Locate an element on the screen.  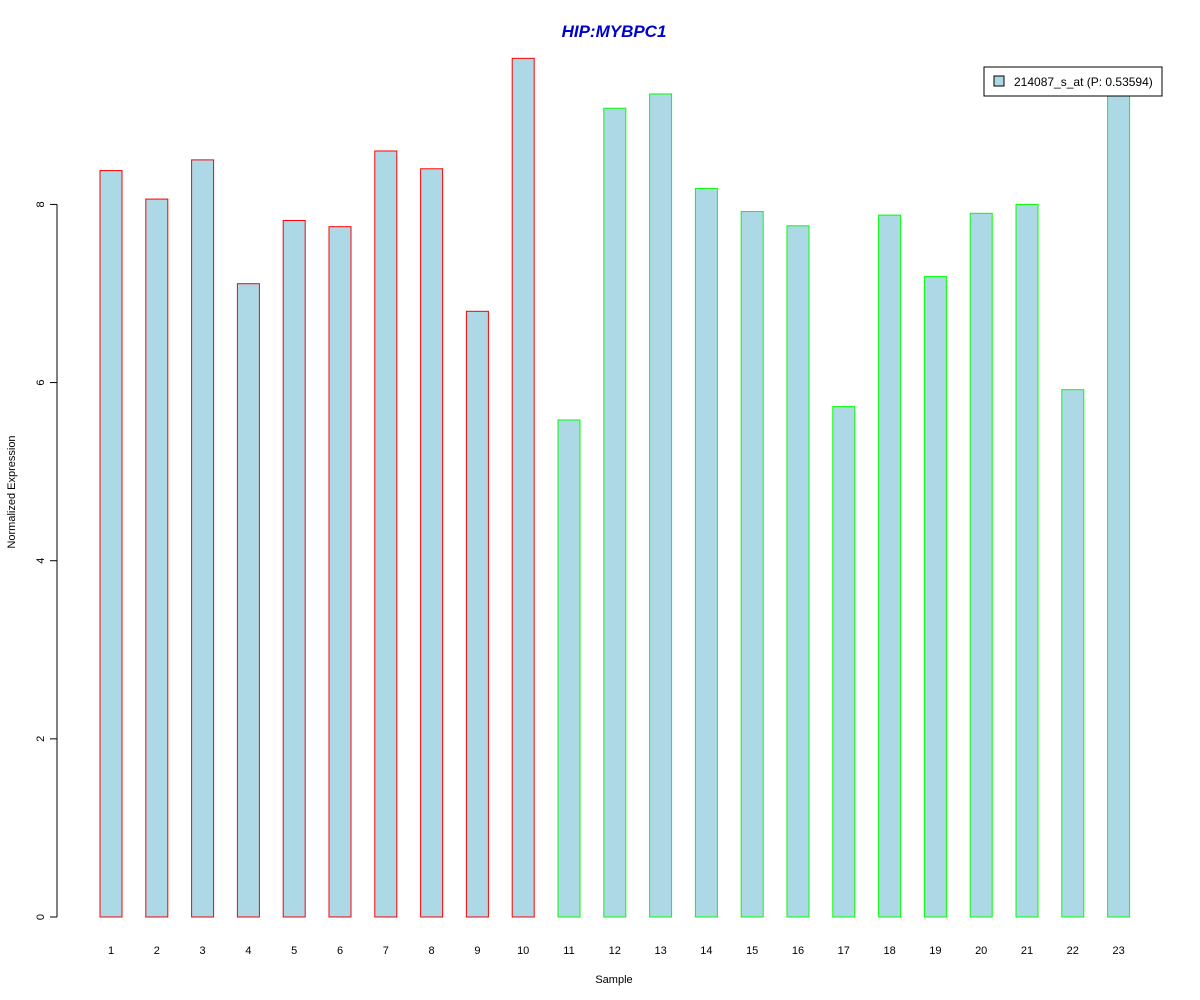
chart-title: HIP:MYBPC1 is located at coordinates (614, 31).